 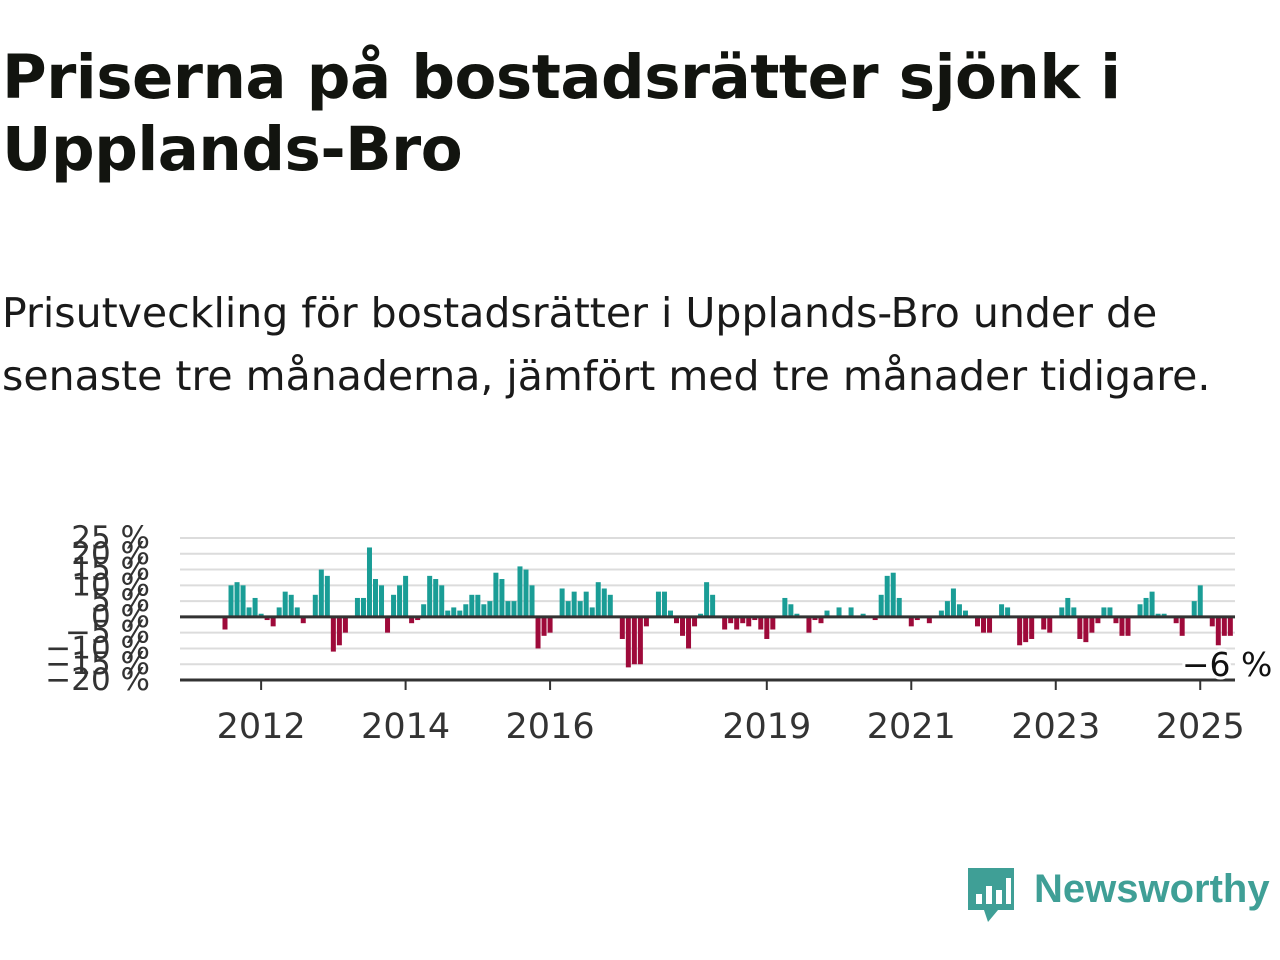 I want to click on x-tick-label: 2012, so click(x=261, y=723).